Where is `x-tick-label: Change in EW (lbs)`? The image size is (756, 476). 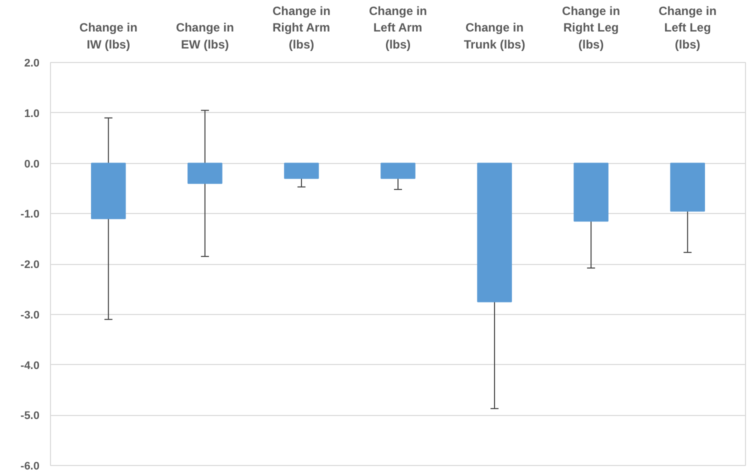 x-tick-label: Change in EW (lbs) is located at coordinates (205, 36).